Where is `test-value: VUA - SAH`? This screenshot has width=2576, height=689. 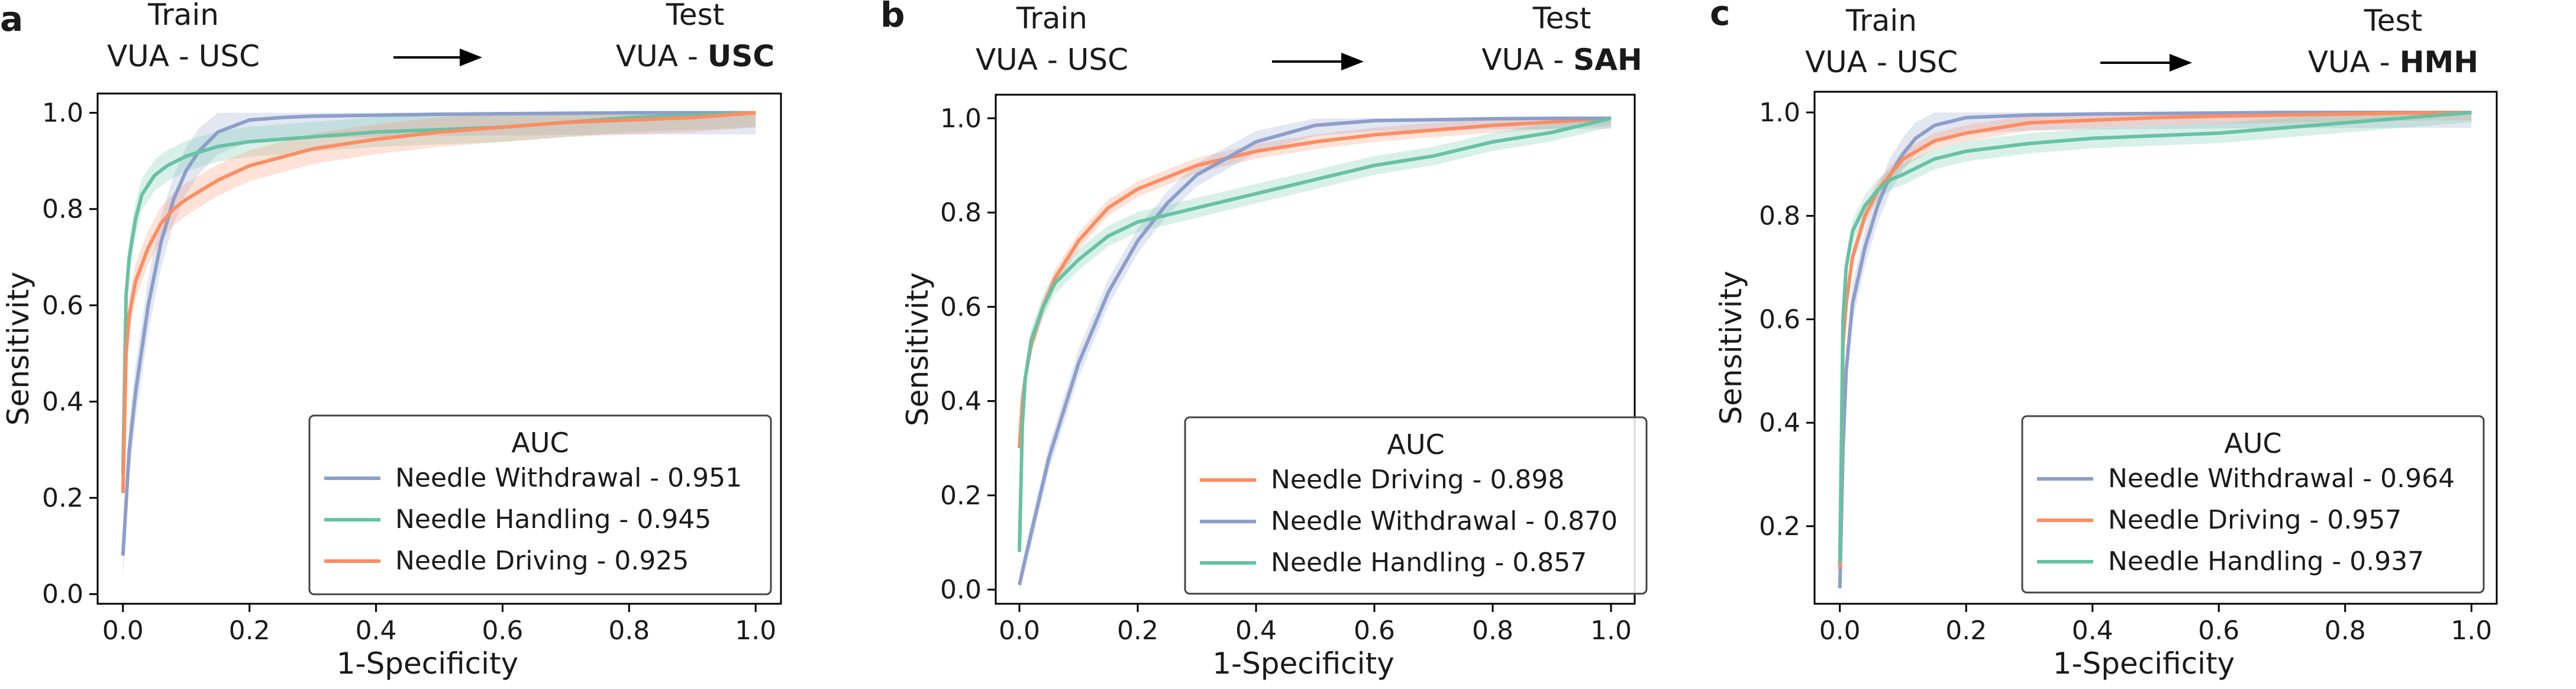 test-value: VUA - SAH is located at coordinates (1561, 60).